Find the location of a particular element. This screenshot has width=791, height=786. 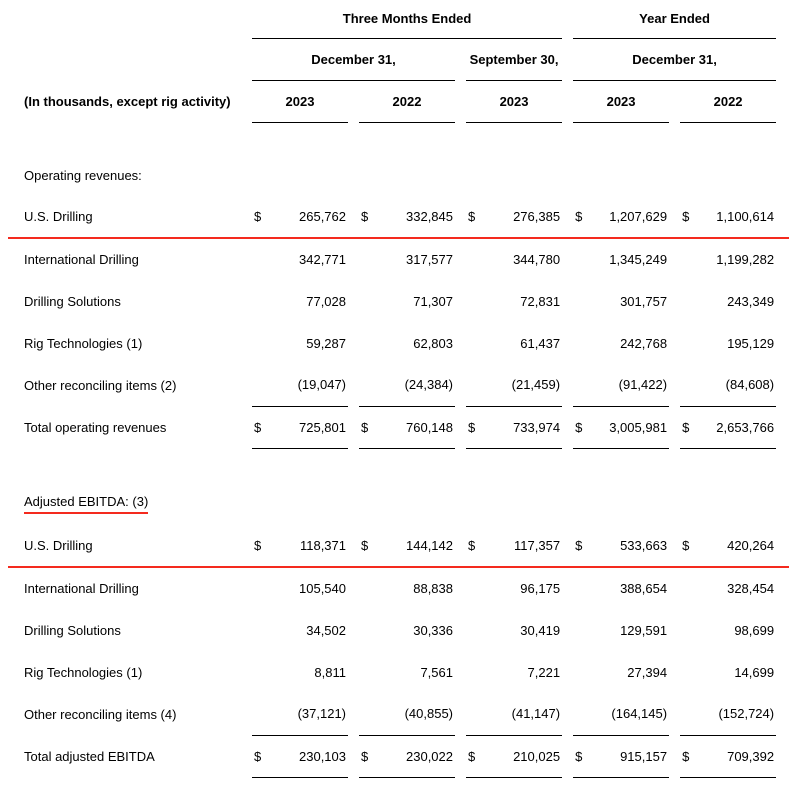

row-label: Rig Technologies (1) is located at coordinates (83, 672).